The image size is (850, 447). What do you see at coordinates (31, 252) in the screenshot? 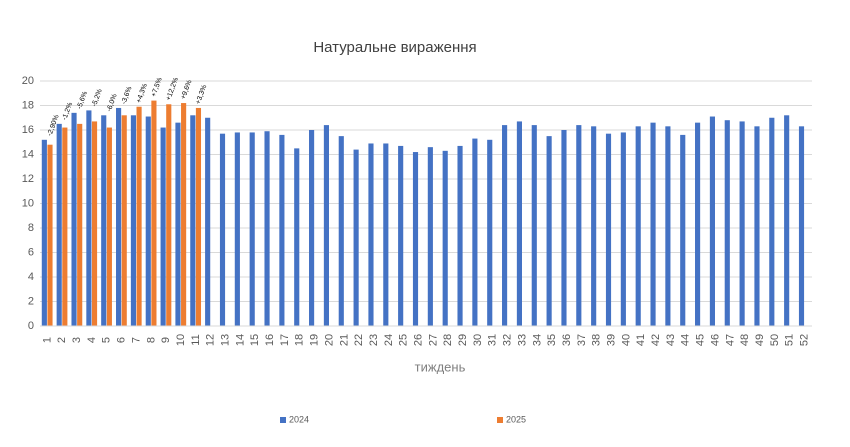
I see `y-tick-label: 6` at bounding box center [31, 252].